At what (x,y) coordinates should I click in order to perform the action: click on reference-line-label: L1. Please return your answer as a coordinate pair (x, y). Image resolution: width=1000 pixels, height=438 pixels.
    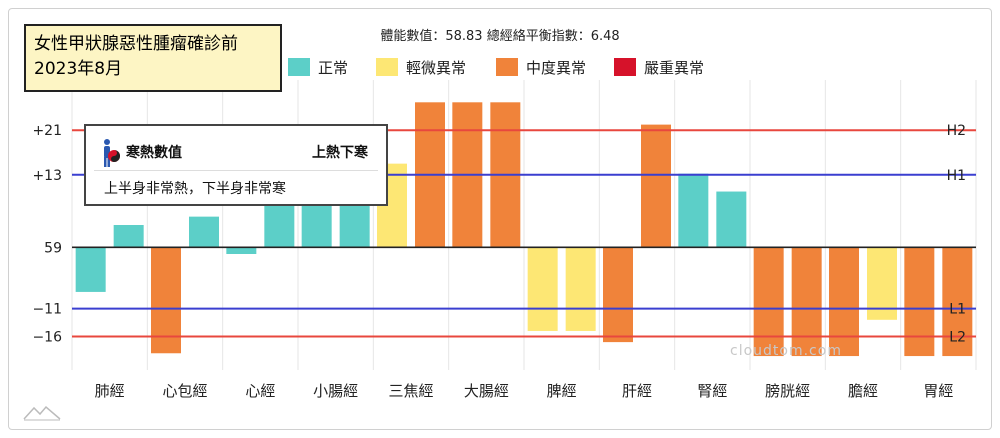
    Looking at the image, I should click on (957, 310).